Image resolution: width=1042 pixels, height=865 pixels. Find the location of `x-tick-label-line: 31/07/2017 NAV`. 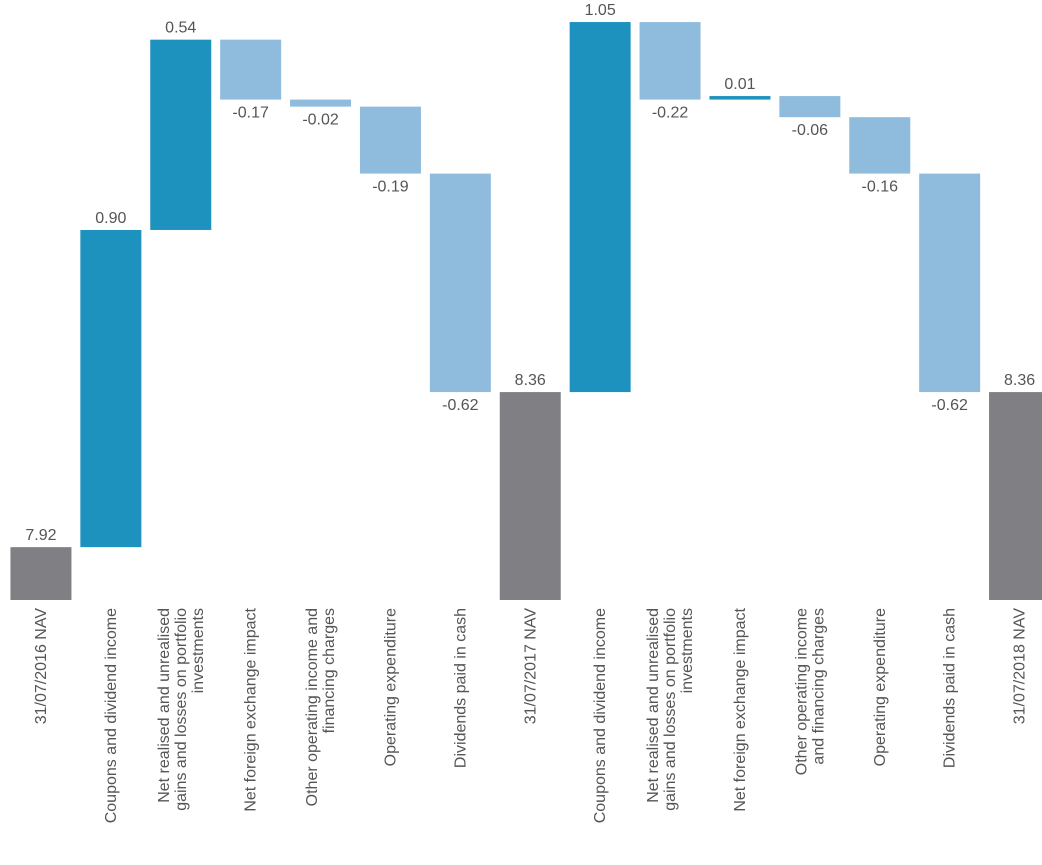

x-tick-label-line: 31/07/2017 NAV is located at coordinates (530, 666).